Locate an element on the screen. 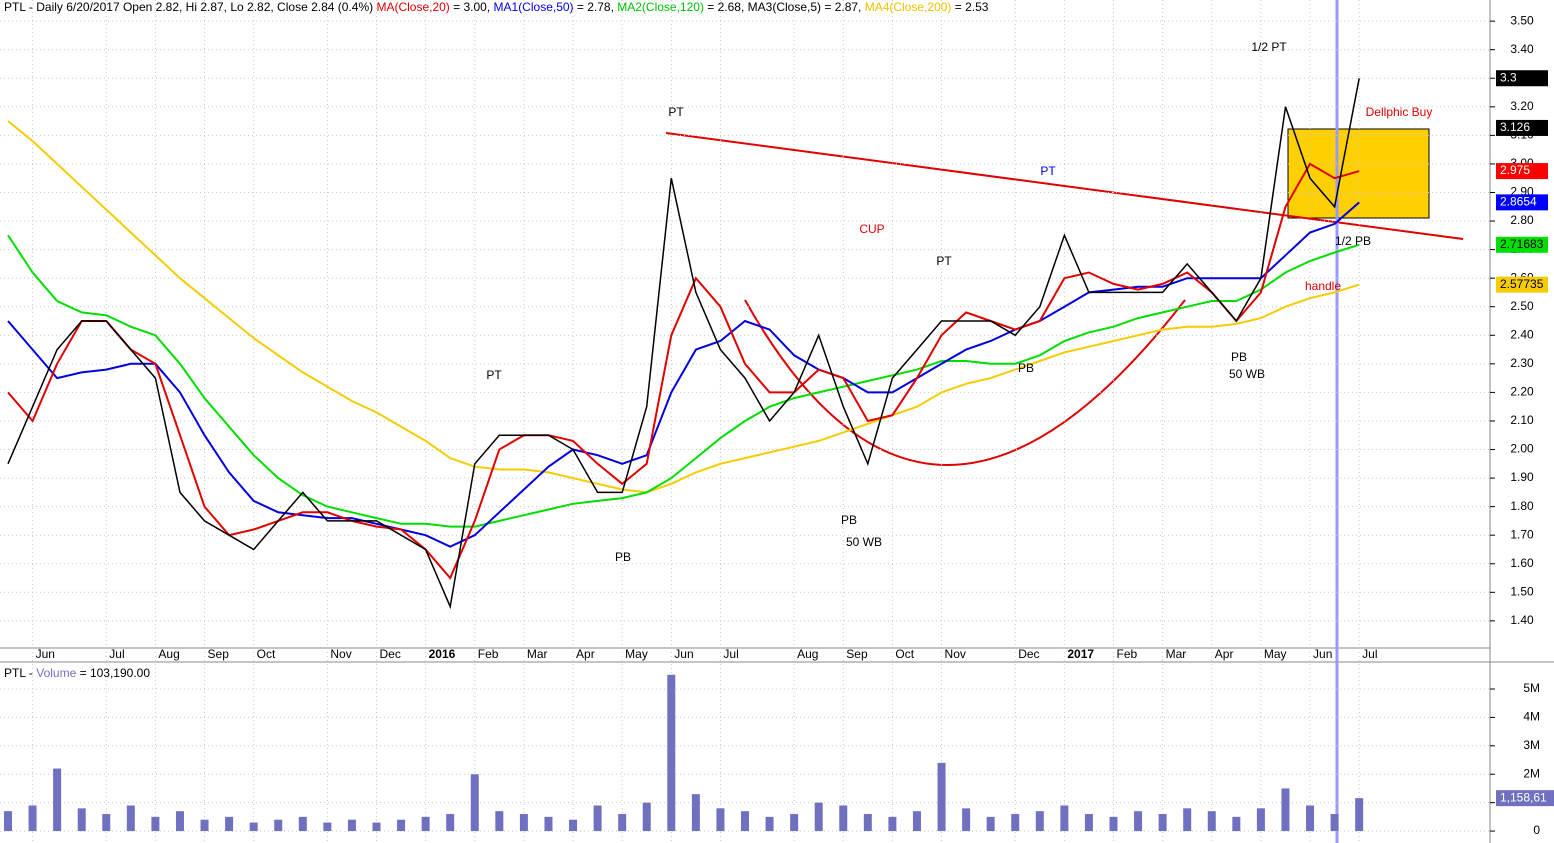 Image resolution: width=1554 pixels, height=843 pixels. badge-label: 2.975 is located at coordinates (1515, 170).